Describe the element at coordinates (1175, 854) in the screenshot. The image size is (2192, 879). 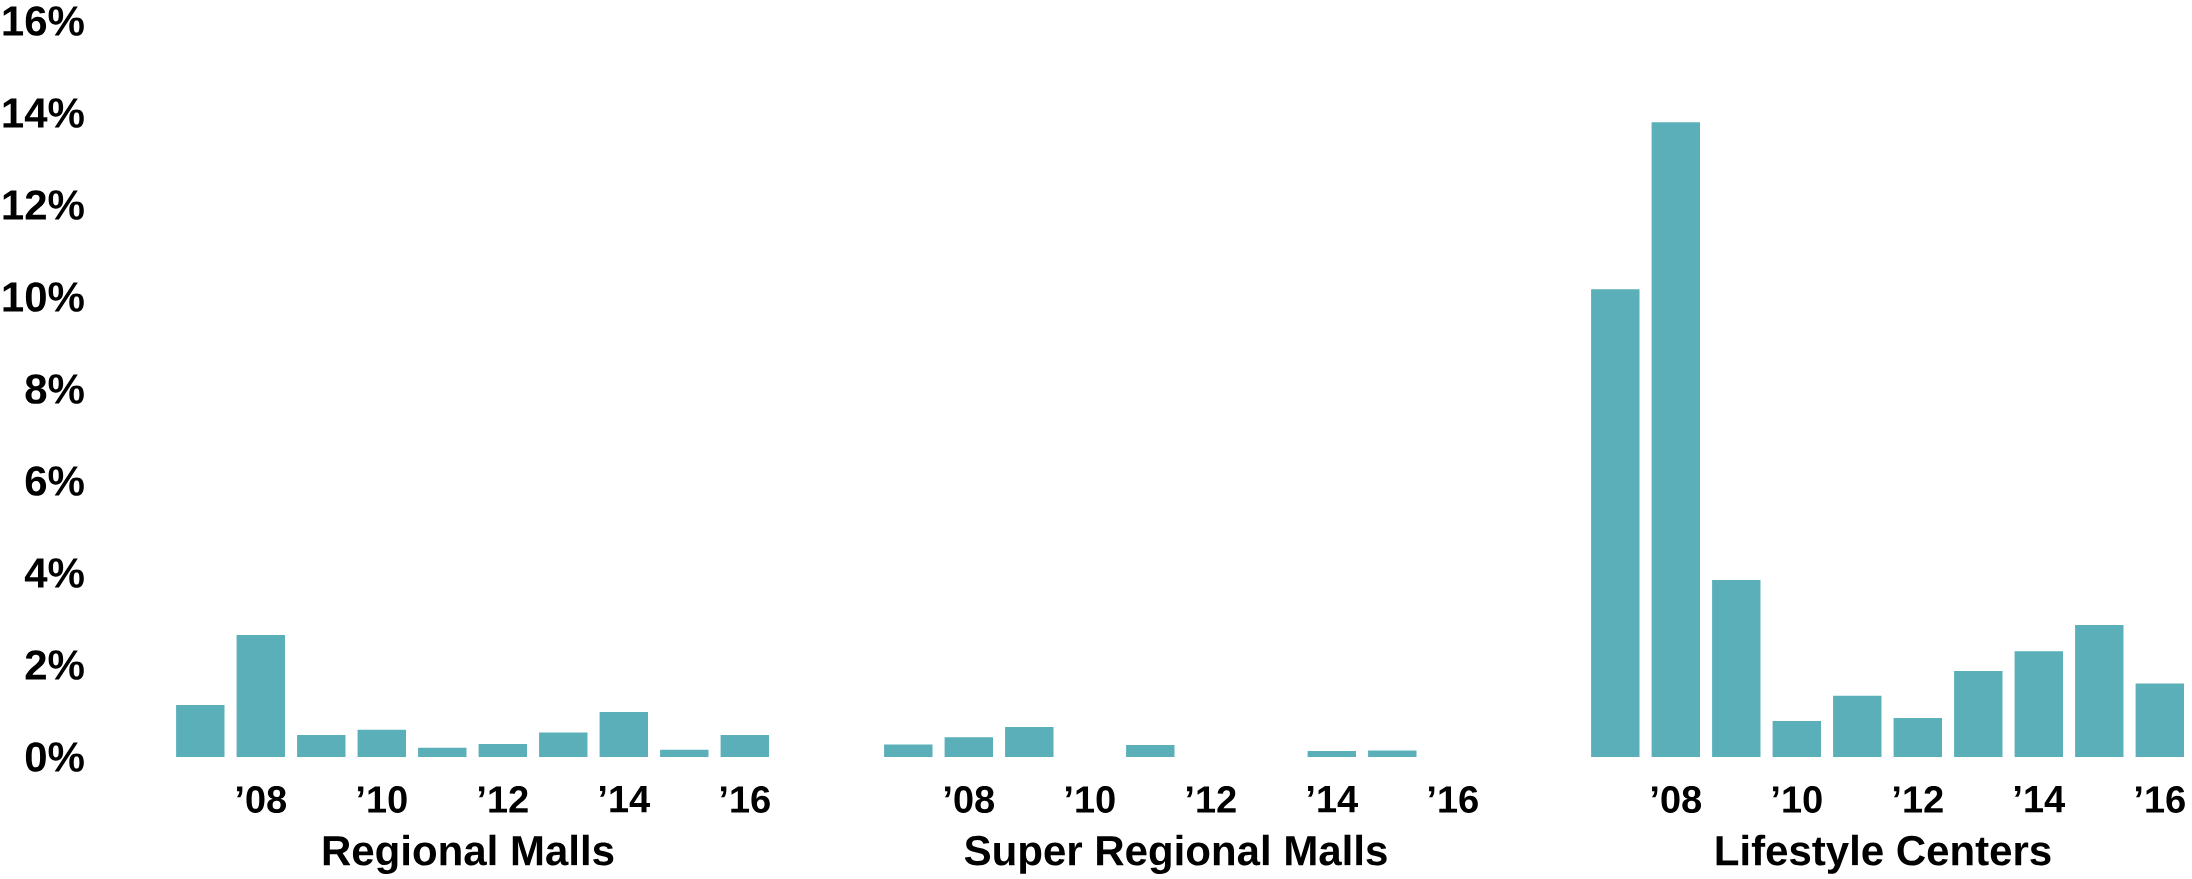
I see `x-axis-title: Super Regional Malls` at that location.